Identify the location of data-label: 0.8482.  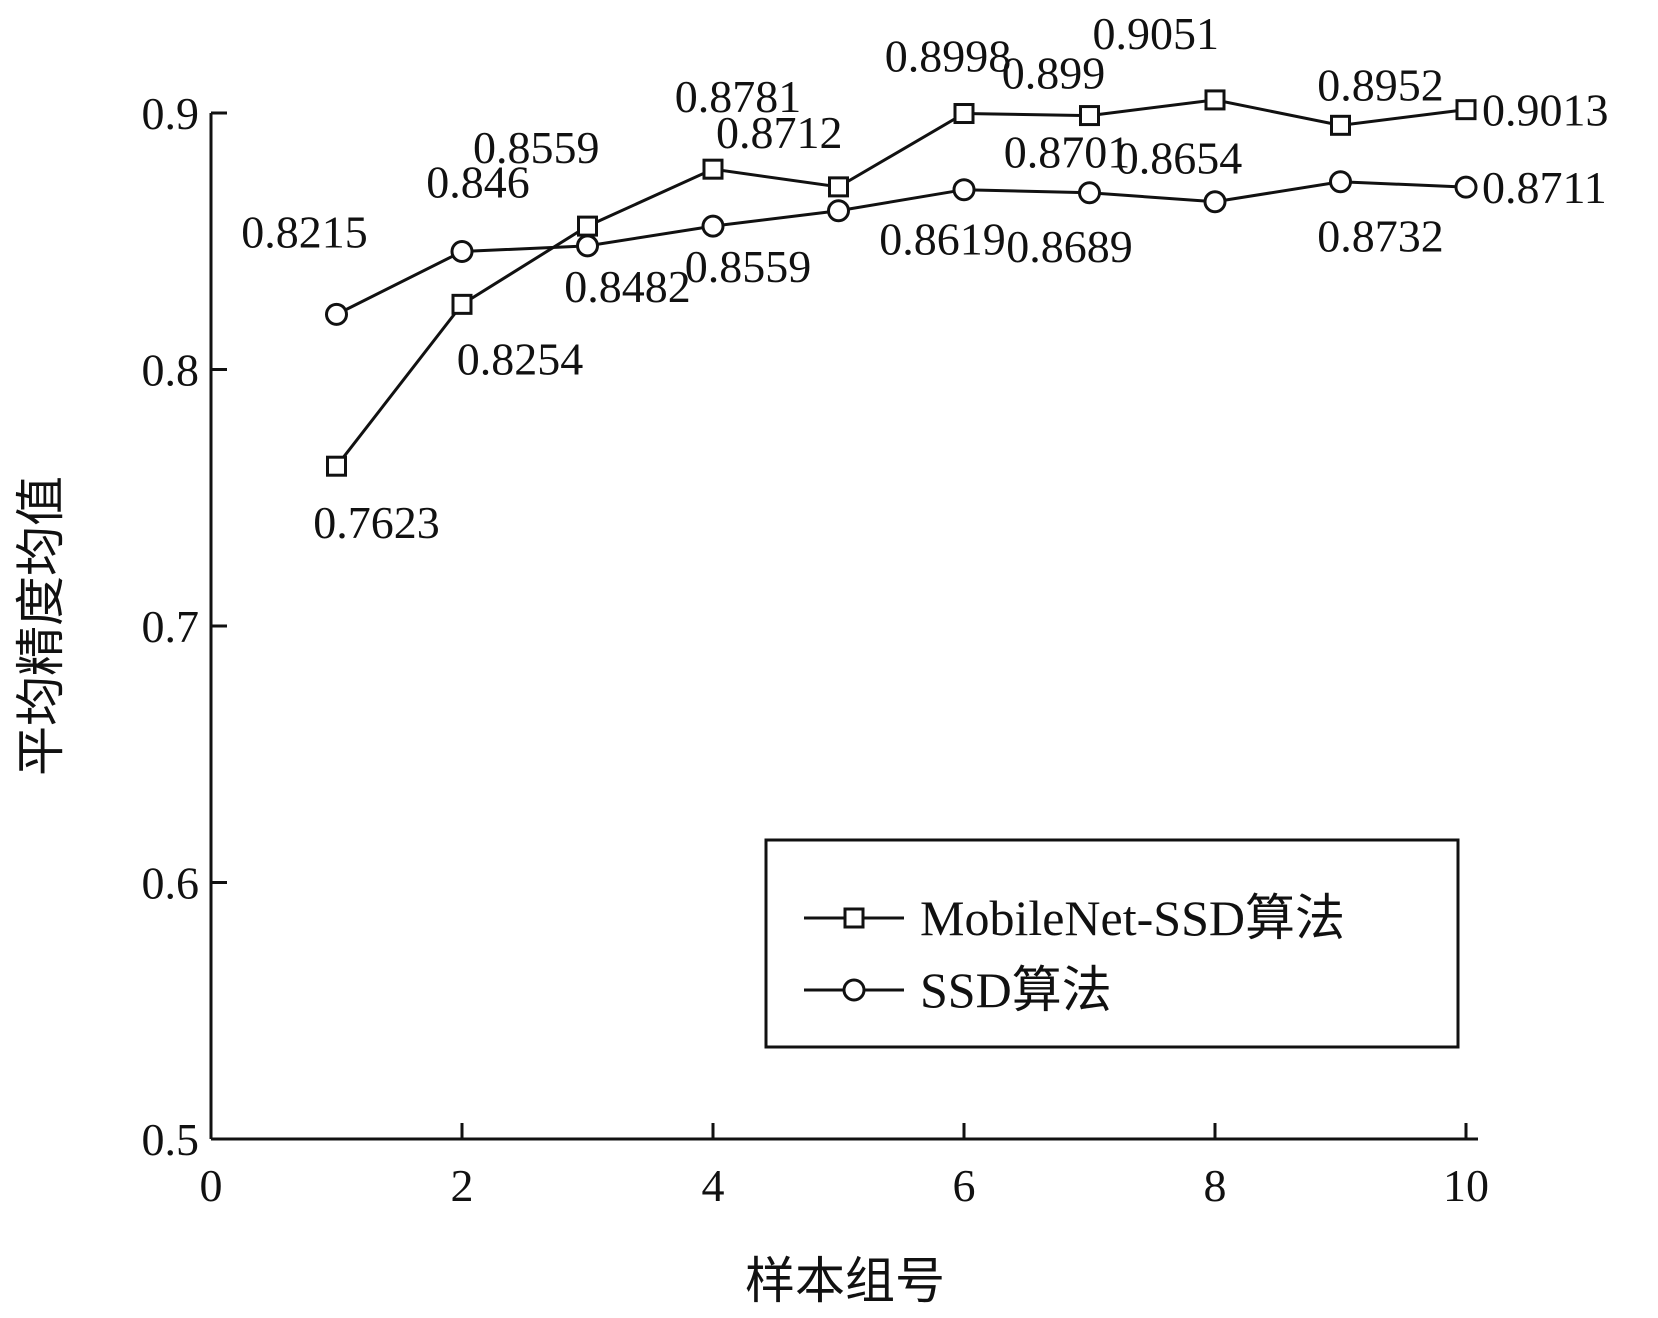
(627, 286).